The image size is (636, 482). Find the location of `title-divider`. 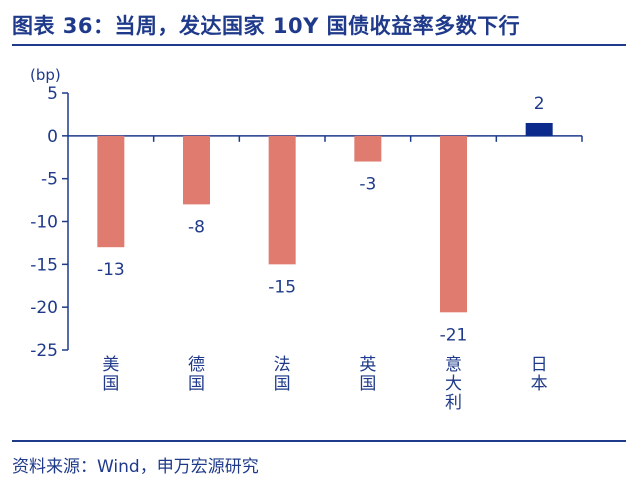

title-divider is located at coordinates (319, 45).